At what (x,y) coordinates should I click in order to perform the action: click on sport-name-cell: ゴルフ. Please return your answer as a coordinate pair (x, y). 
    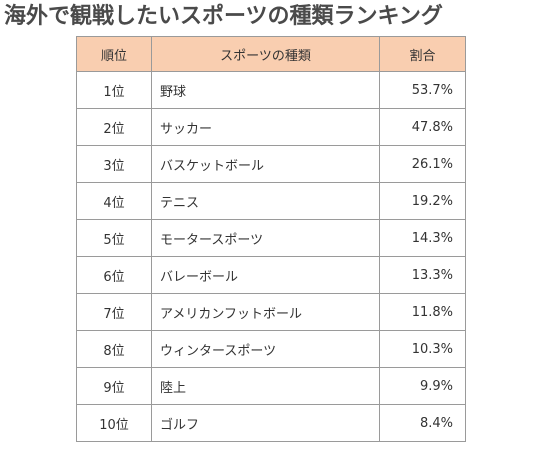
    Looking at the image, I should click on (265, 423).